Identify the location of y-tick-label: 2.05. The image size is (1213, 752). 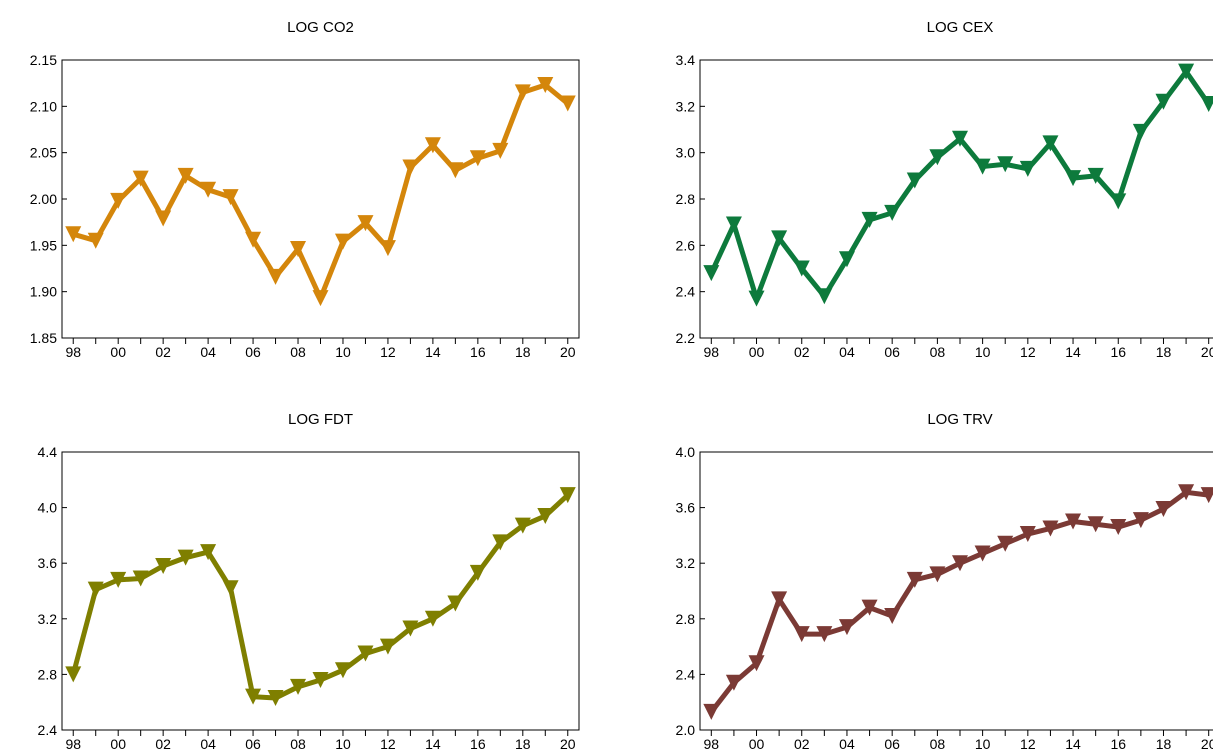
(43, 153).